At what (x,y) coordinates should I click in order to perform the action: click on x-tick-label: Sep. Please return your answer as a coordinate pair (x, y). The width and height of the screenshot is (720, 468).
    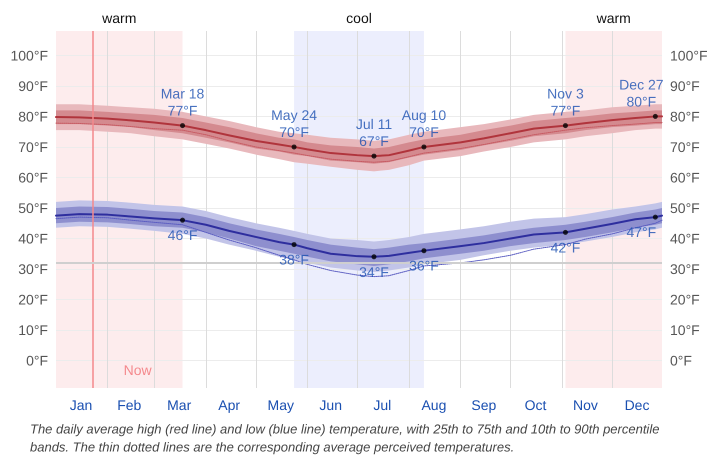
    Looking at the image, I should click on (484, 405).